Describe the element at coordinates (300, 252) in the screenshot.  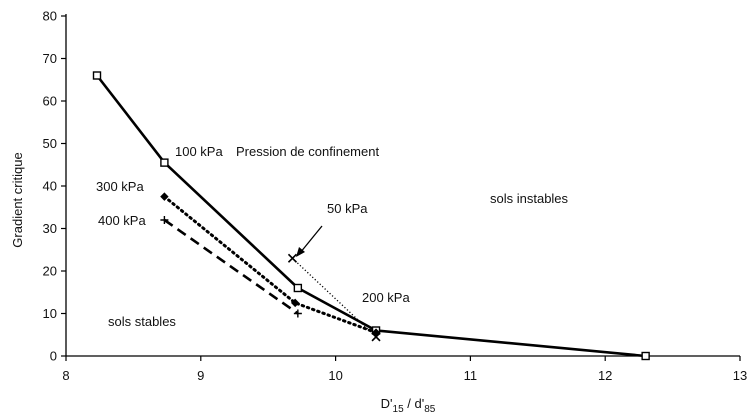
I see `arrow-50kpa-head` at that location.